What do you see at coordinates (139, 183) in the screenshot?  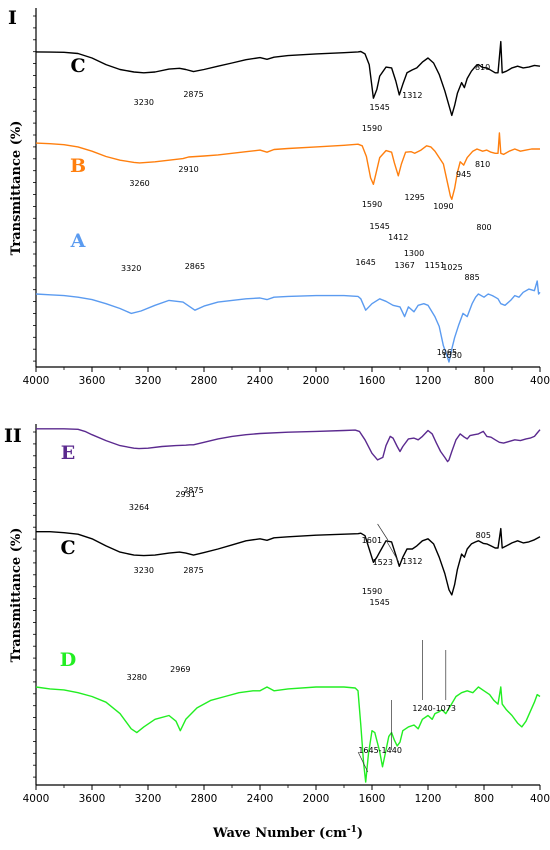 I see `peak-annotation: 3260` at bounding box center [139, 183].